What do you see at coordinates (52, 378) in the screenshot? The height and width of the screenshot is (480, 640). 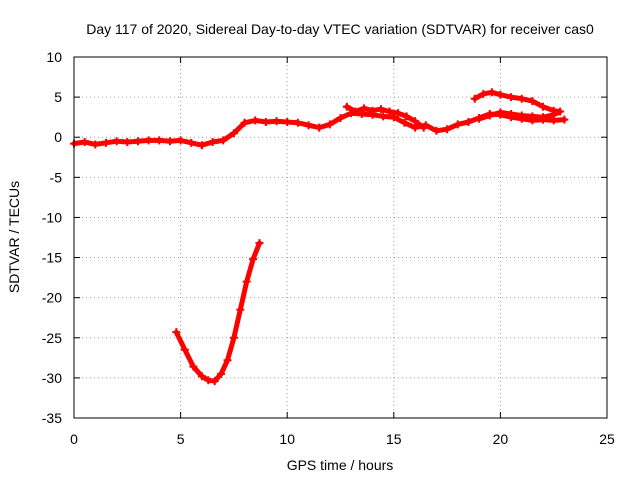 I see `y-tick-label: -30` at bounding box center [52, 378].